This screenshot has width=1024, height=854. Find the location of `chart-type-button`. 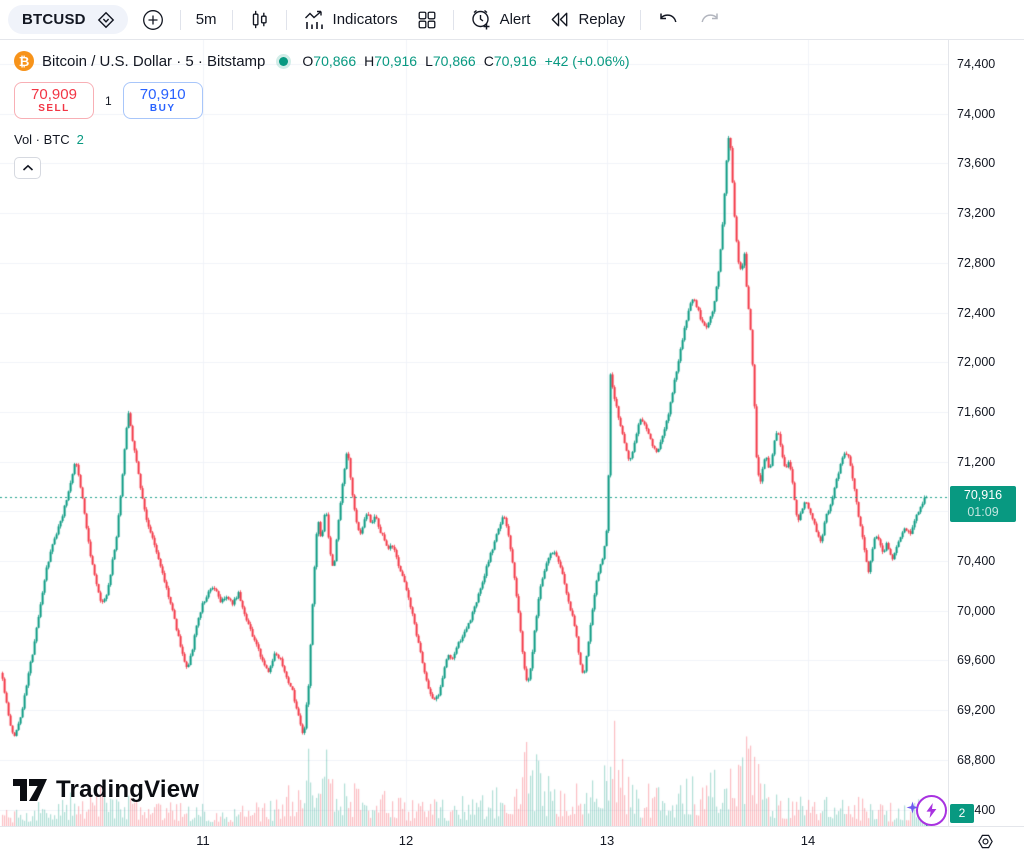

chart-type-button is located at coordinates (259, 20).